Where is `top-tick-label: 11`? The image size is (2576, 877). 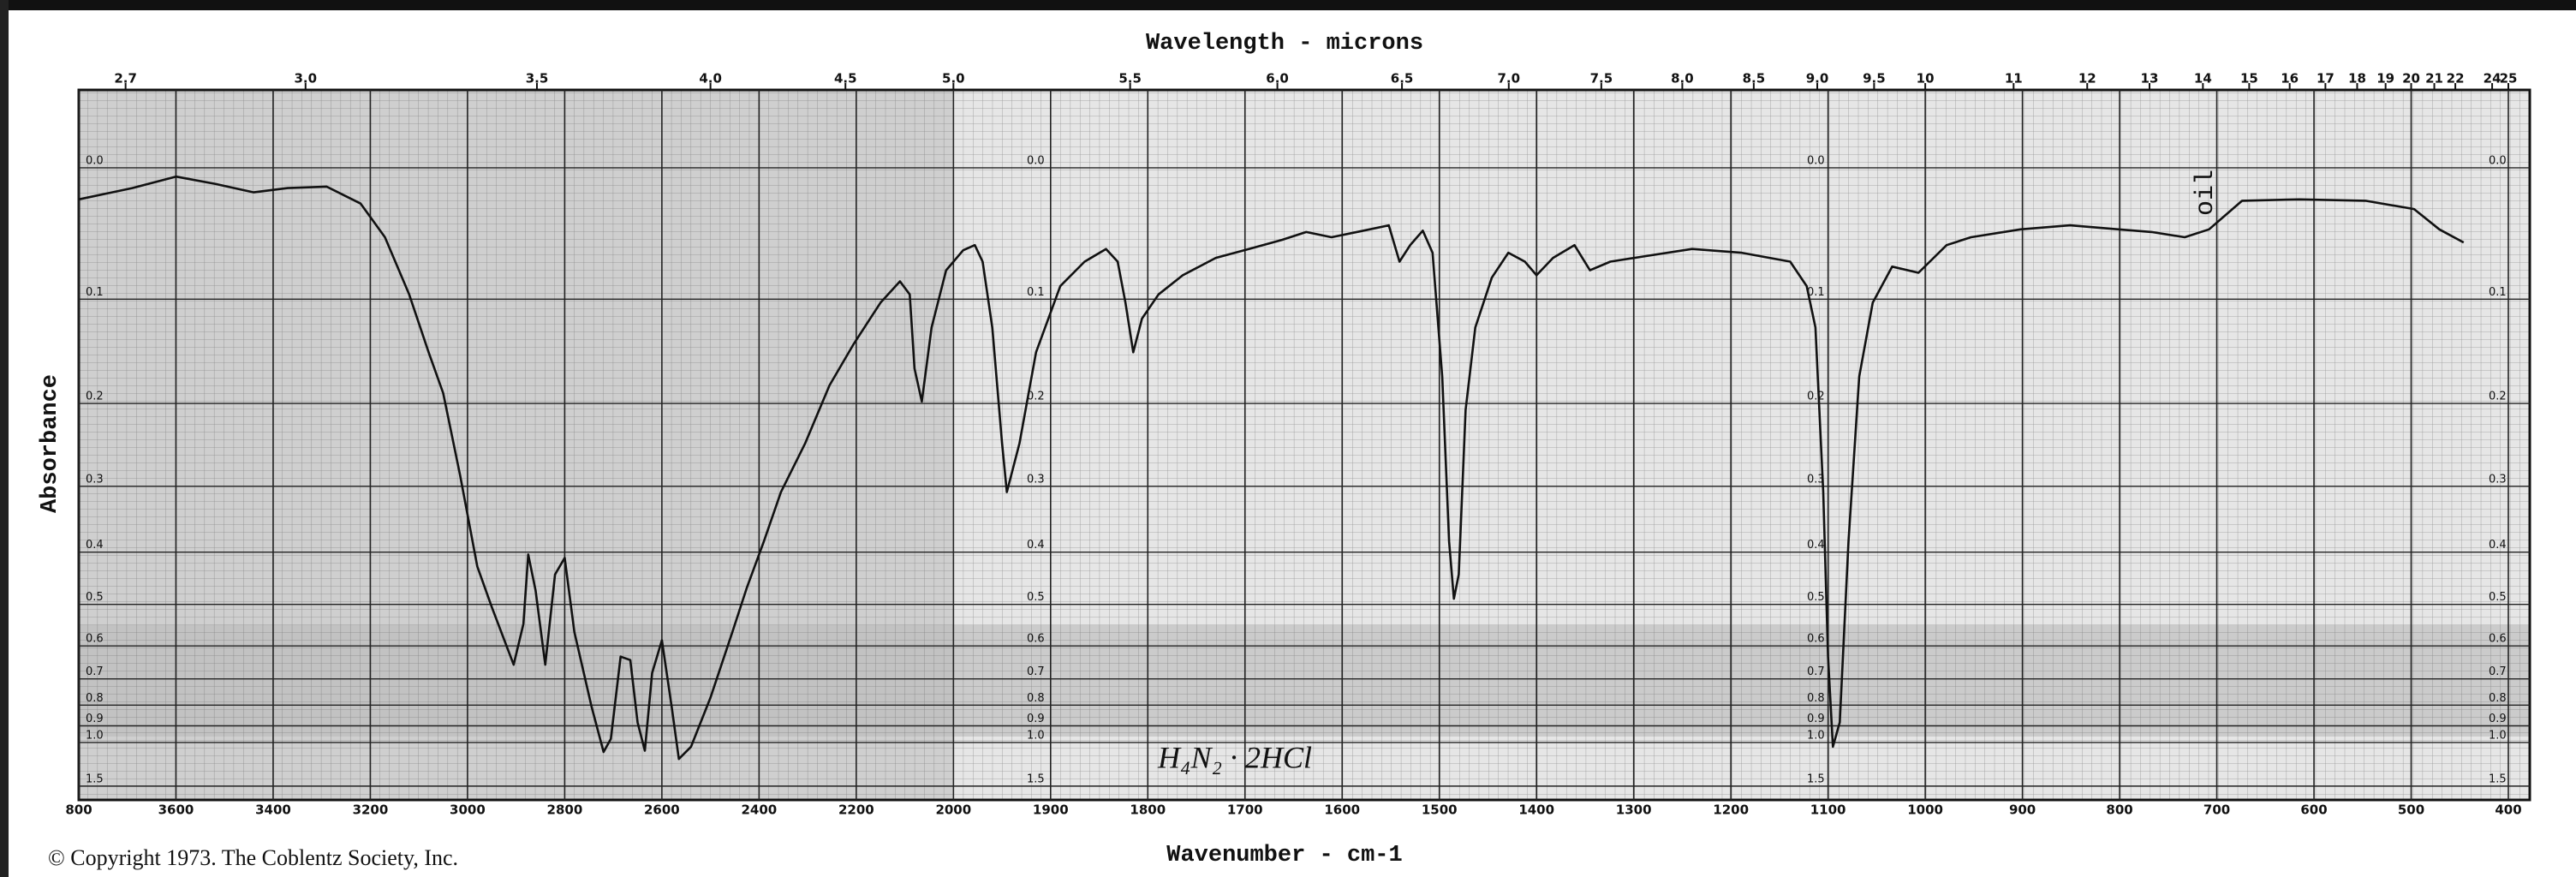
top-tick-label: 11 is located at coordinates (2014, 79).